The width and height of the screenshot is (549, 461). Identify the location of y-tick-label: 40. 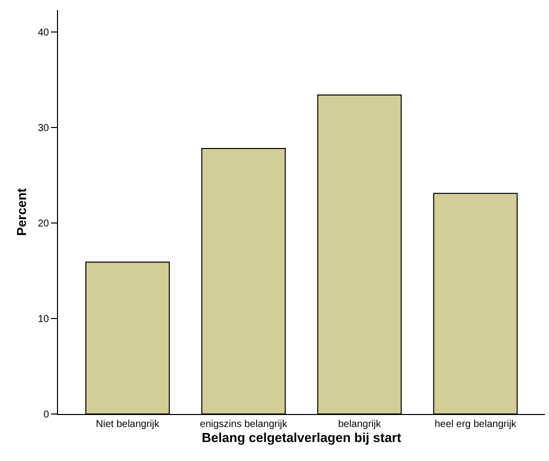
(44, 32).